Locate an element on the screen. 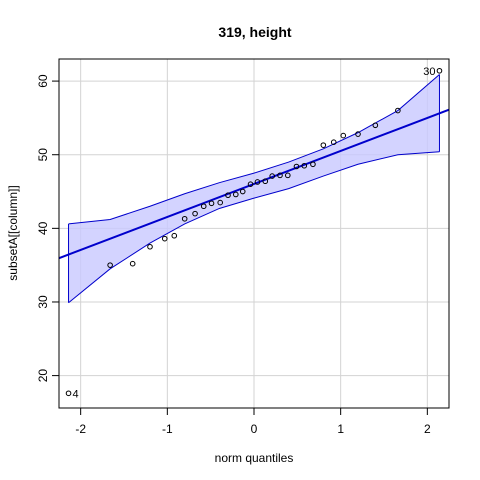 Image resolution: width=480 pixels, height=480 pixels. point-label: 4 is located at coordinates (76, 394).